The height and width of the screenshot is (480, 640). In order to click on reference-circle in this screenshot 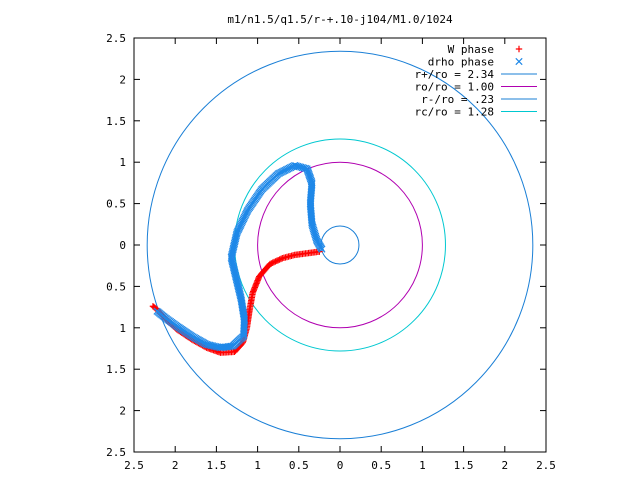, I will do `click(340, 245)`.